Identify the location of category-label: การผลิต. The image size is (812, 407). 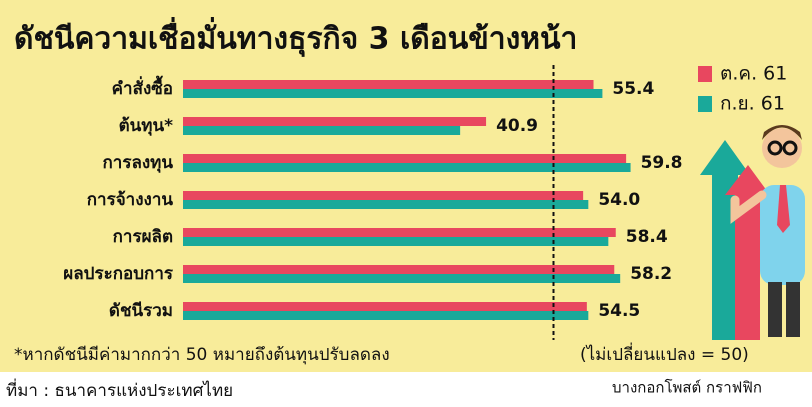
(143, 237).